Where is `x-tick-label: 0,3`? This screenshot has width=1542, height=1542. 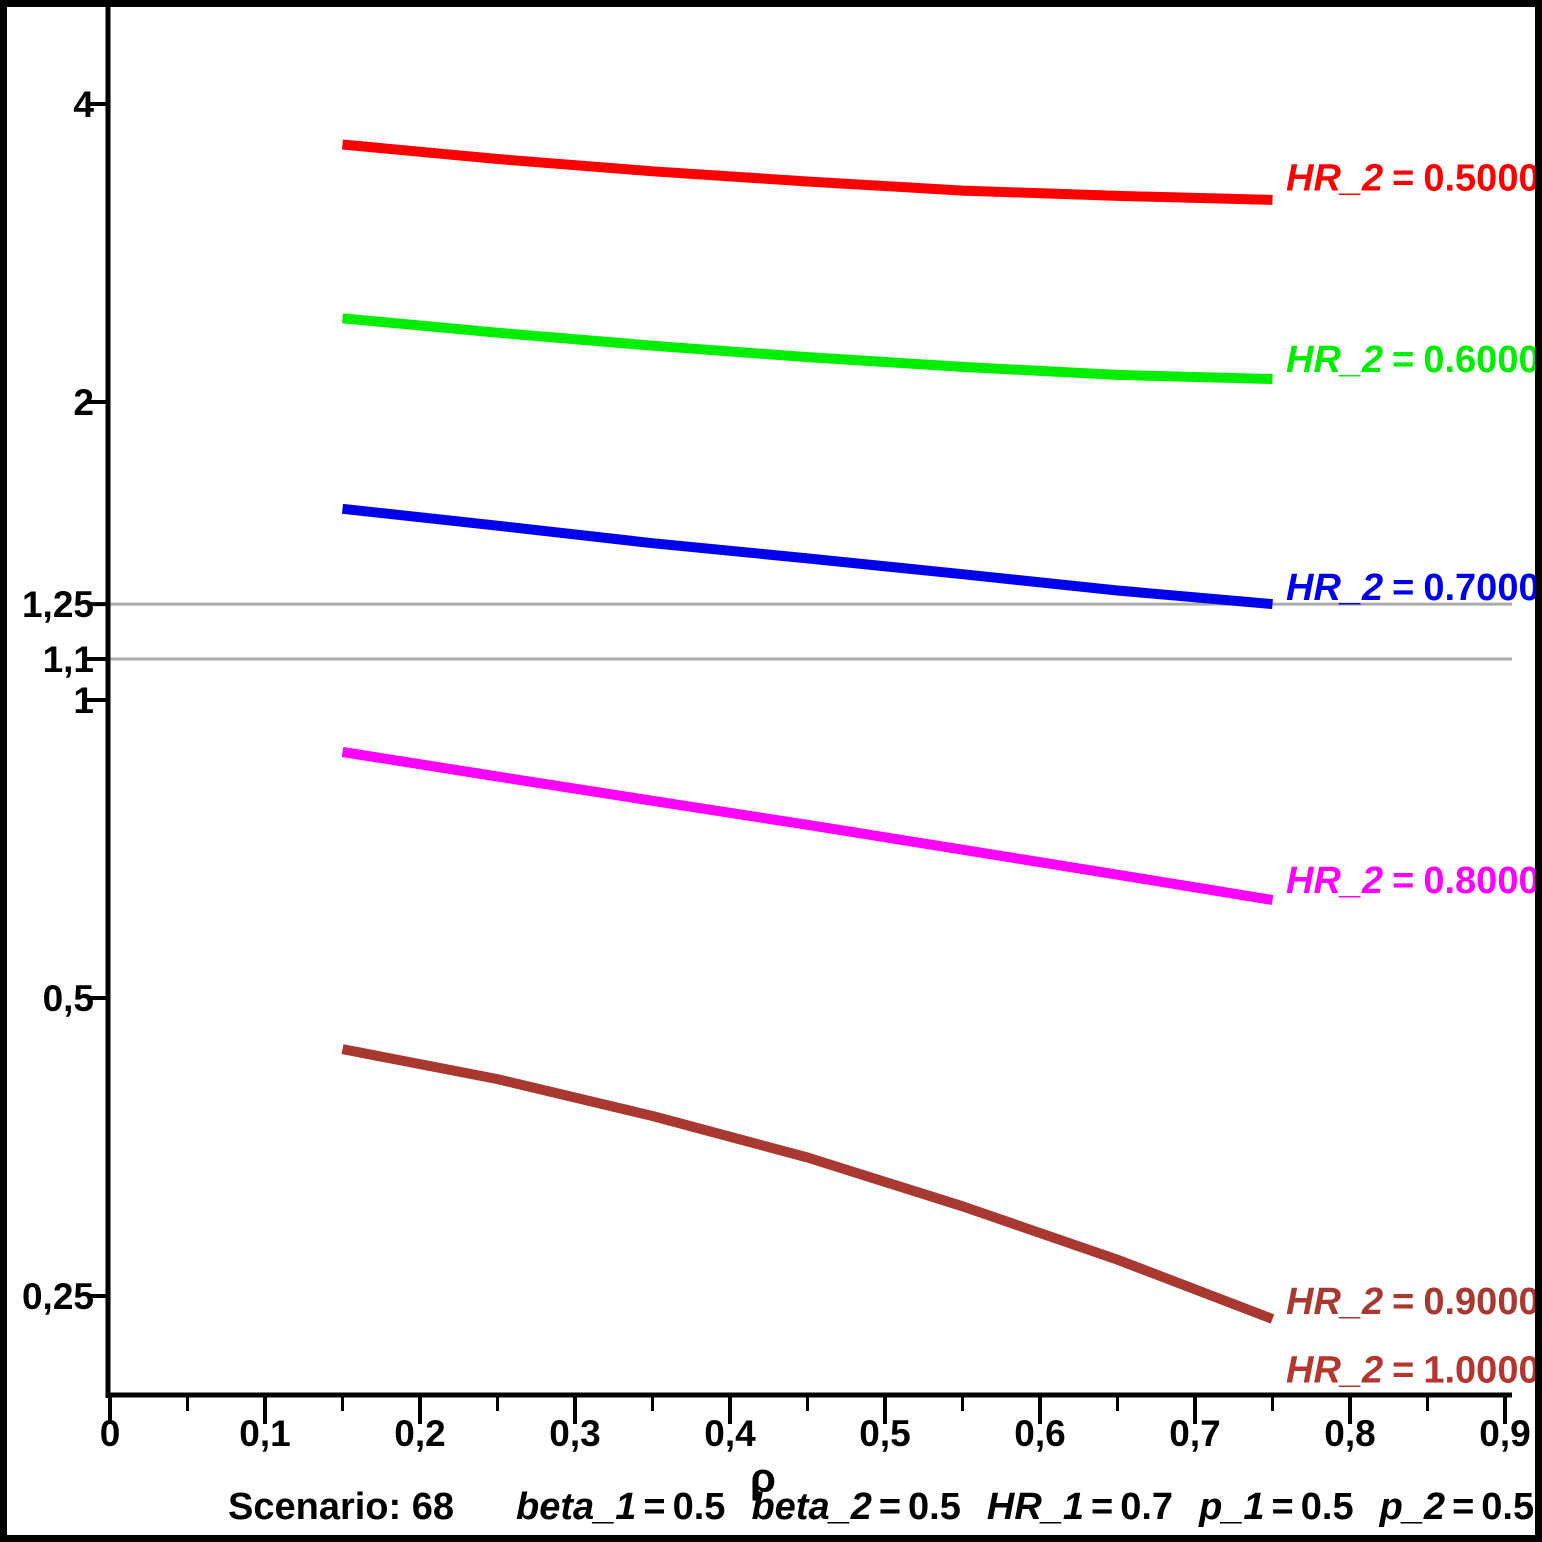
x-tick-label: 0,3 is located at coordinates (574, 1433).